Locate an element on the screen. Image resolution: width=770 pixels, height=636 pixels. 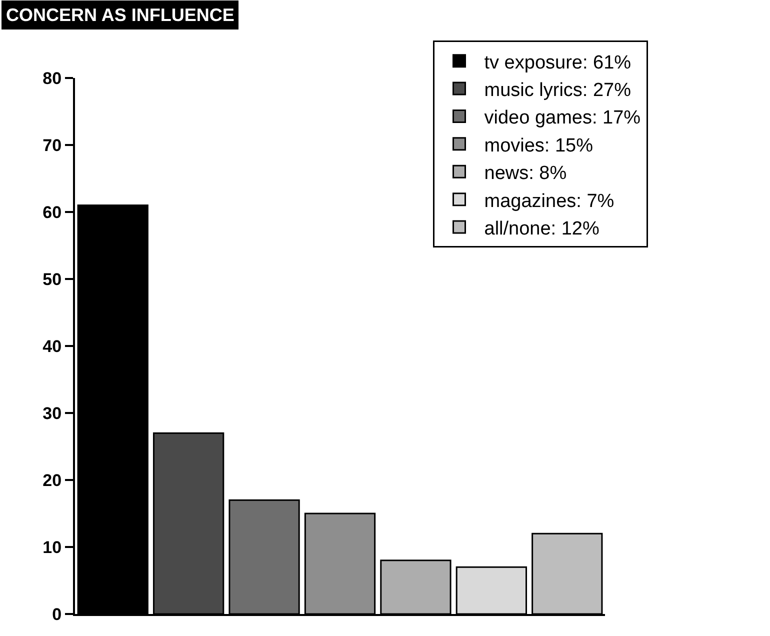
legend-label: music lyrics: 27% is located at coordinates (558, 90).